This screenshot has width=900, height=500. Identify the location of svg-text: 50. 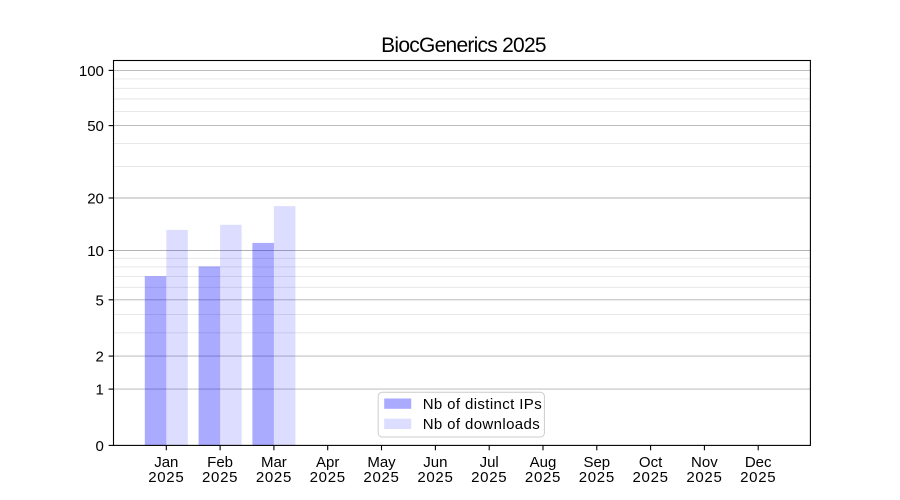
(95, 126).